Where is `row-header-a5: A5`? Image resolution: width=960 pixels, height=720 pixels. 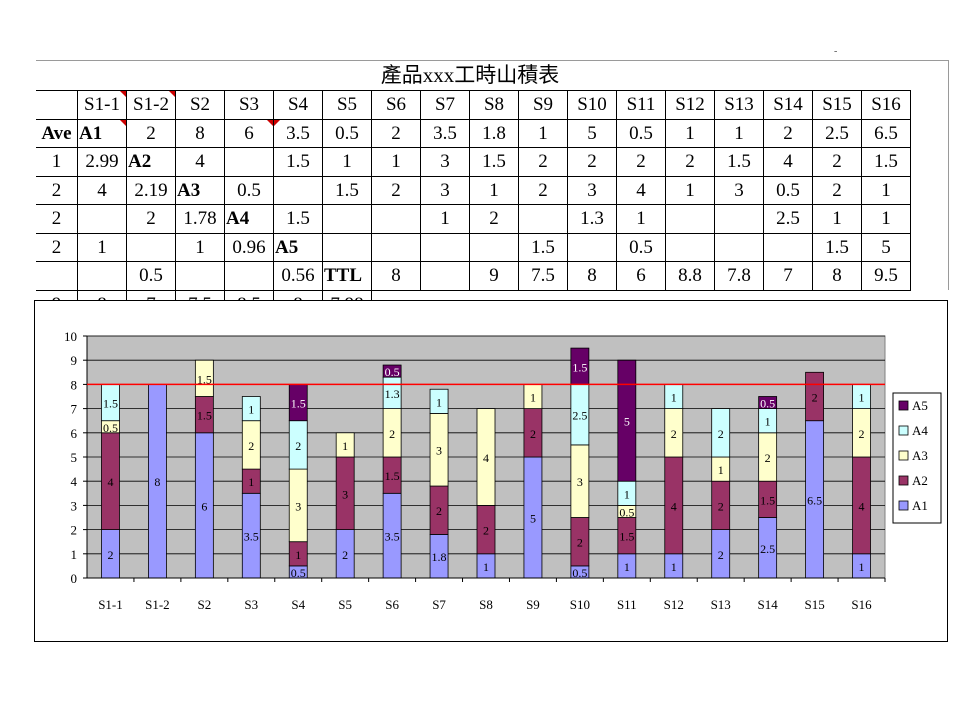
row-header-a5: A5 is located at coordinates (298, 247).